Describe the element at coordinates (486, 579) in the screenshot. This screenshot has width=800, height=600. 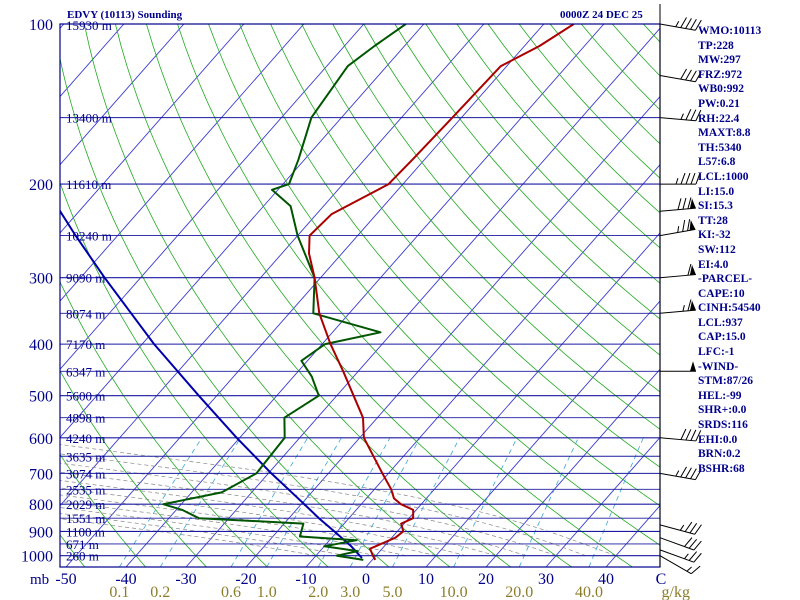
I see `temperature-tick-label: 20` at that location.